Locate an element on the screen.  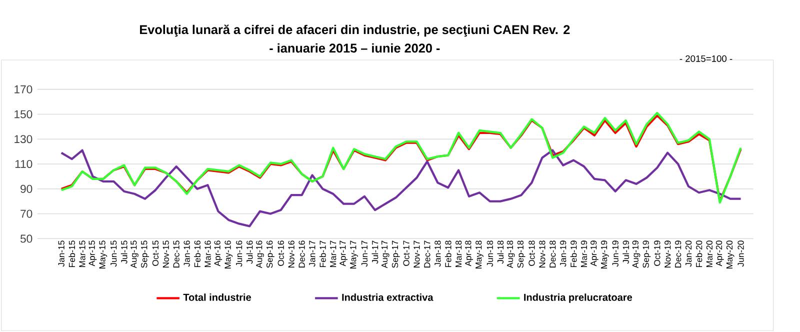
x-tick-label: Nov-17 is located at coordinates (417, 254).